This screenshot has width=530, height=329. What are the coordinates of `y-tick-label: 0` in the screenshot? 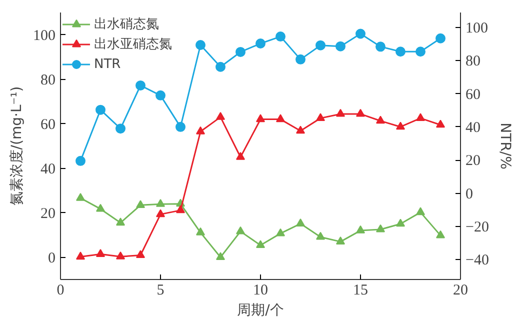 It's located at (52, 258).